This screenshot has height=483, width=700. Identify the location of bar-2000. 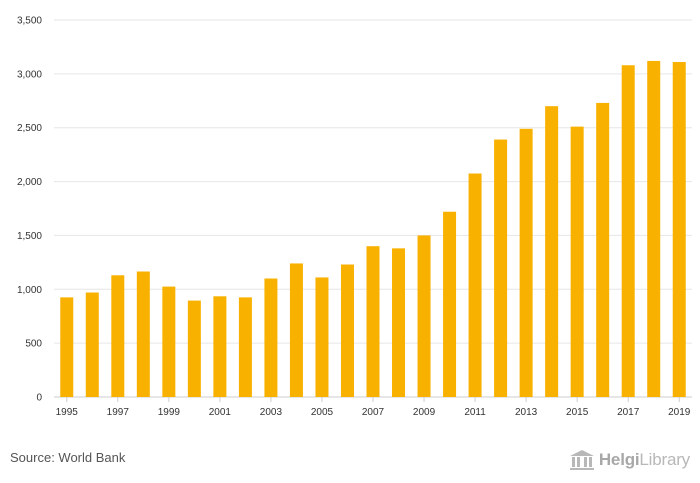
(194, 348).